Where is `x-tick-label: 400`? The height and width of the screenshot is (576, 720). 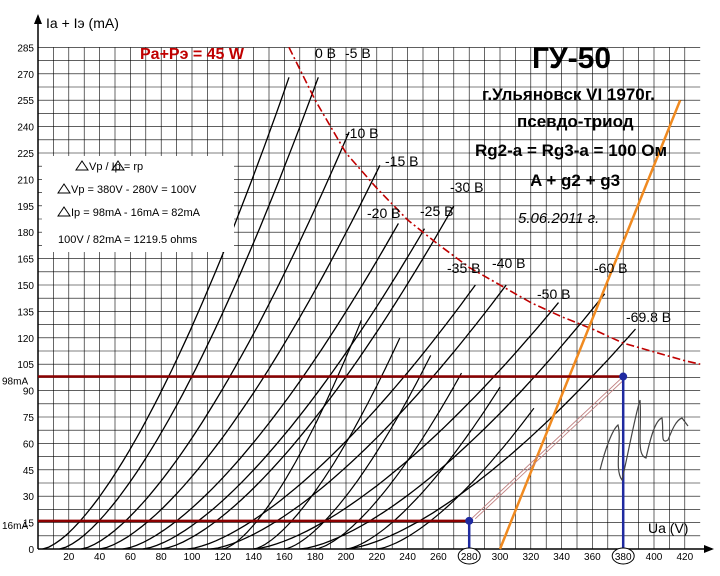
x-tick-label: 400 is located at coordinates (654, 557).